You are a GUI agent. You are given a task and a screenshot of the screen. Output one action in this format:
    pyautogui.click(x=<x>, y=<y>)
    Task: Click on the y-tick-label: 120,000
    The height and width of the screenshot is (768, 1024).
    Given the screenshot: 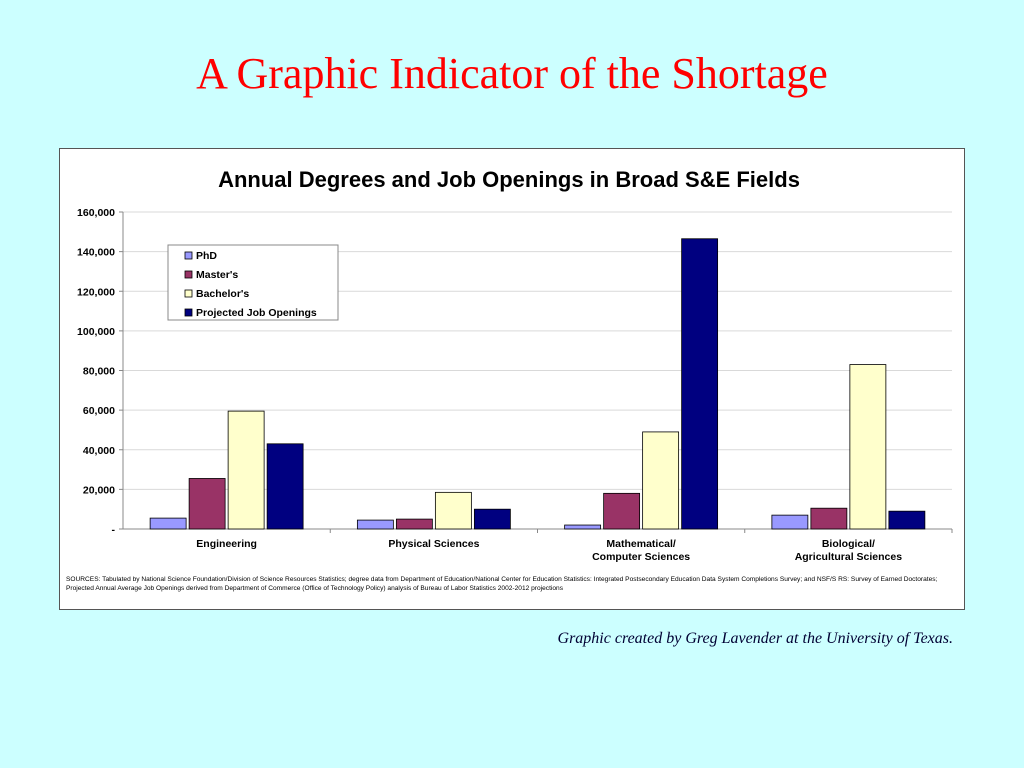 What is the action you would take?
    pyautogui.click(x=96, y=292)
    